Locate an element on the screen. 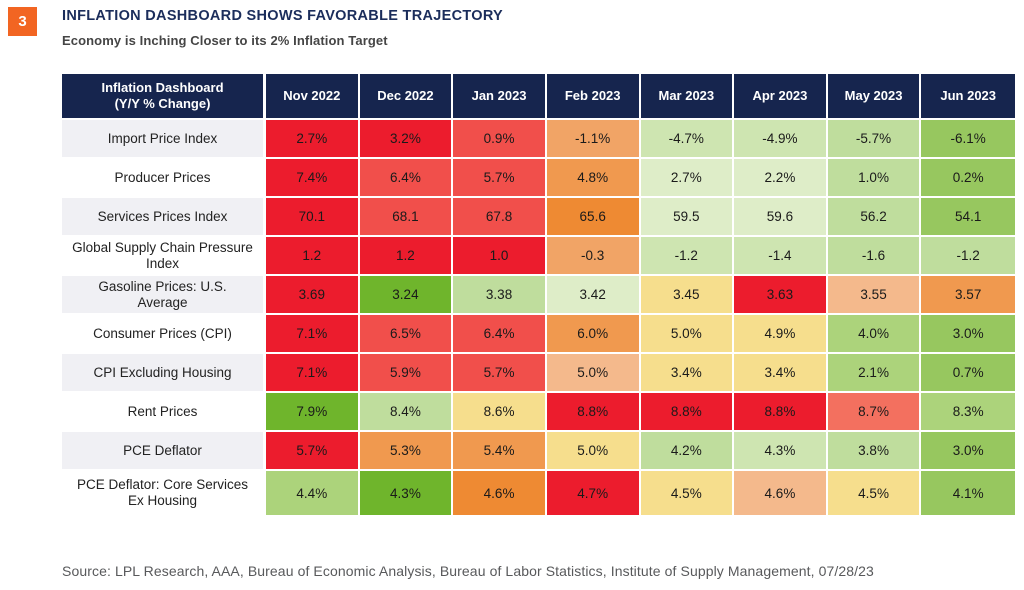  heatmap-cell: 8.3% is located at coordinates (968, 412).